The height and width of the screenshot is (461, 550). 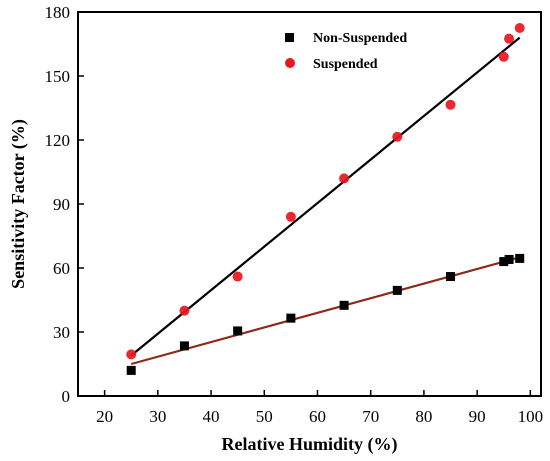 What do you see at coordinates (370, 416) in the screenshot?
I see `x-tick-label: 70` at bounding box center [370, 416].